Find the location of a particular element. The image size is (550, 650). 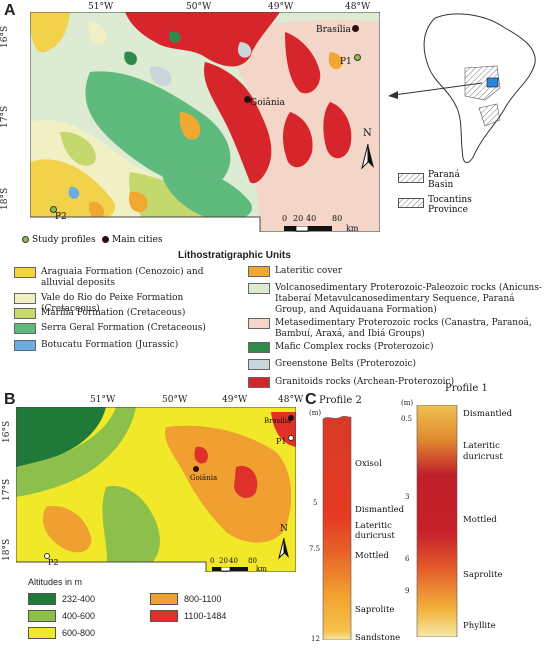

profile-1-column is located at coordinates (437, 521).